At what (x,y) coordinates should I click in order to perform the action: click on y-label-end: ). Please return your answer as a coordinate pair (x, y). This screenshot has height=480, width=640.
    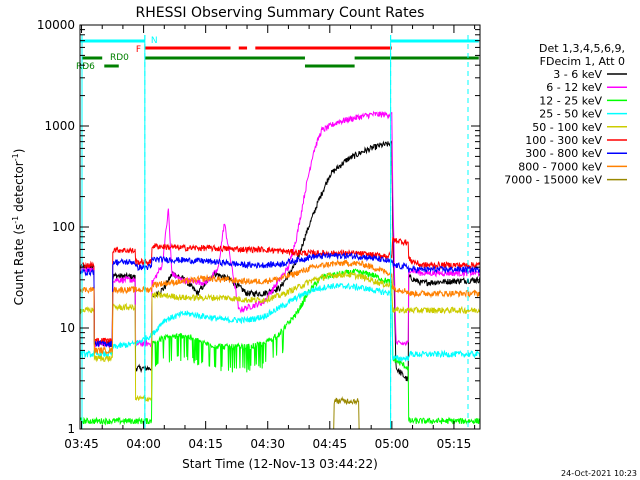
    Looking at the image, I should click on (19, 151).